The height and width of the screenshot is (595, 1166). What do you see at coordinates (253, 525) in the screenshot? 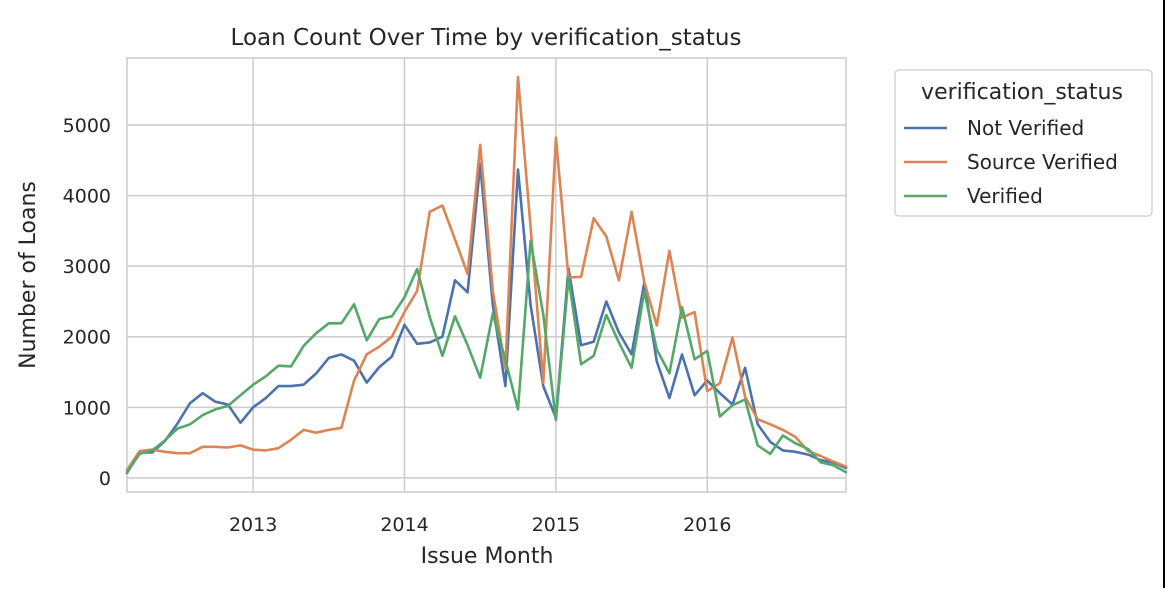
I see `x-tick-label: 2013` at bounding box center [253, 525].